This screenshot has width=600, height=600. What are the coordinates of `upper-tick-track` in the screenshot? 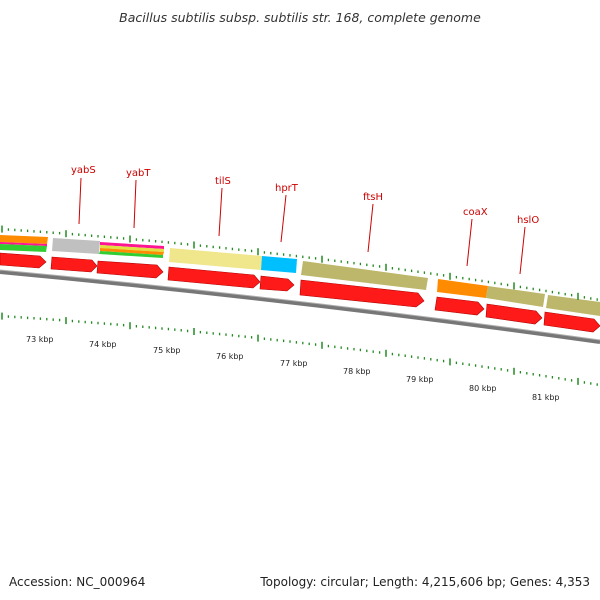 It's located at (299, 263).